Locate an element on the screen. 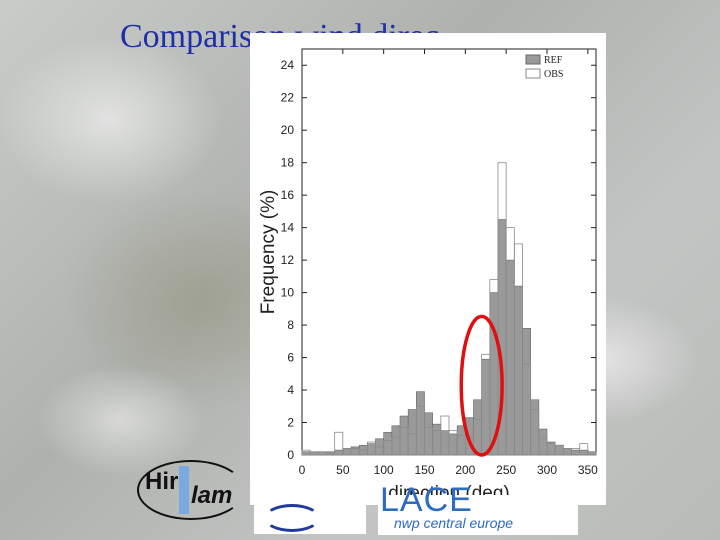 This screenshot has height=540, width=720. hirlam-logo-ring is located at coordinates (191, 490).